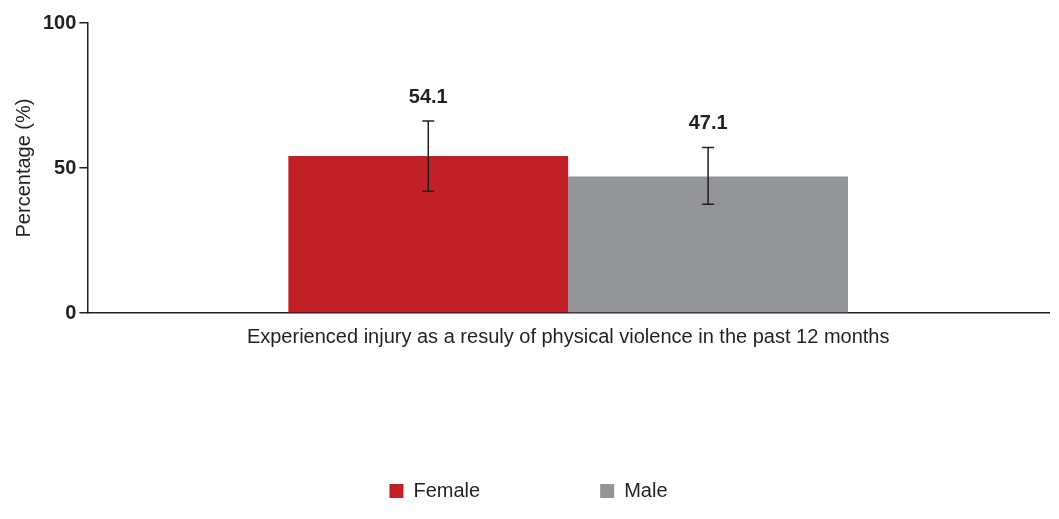 This screenshot has height=519, width=1059. I want to click on y-tick-label: 0, so click(71, 311).